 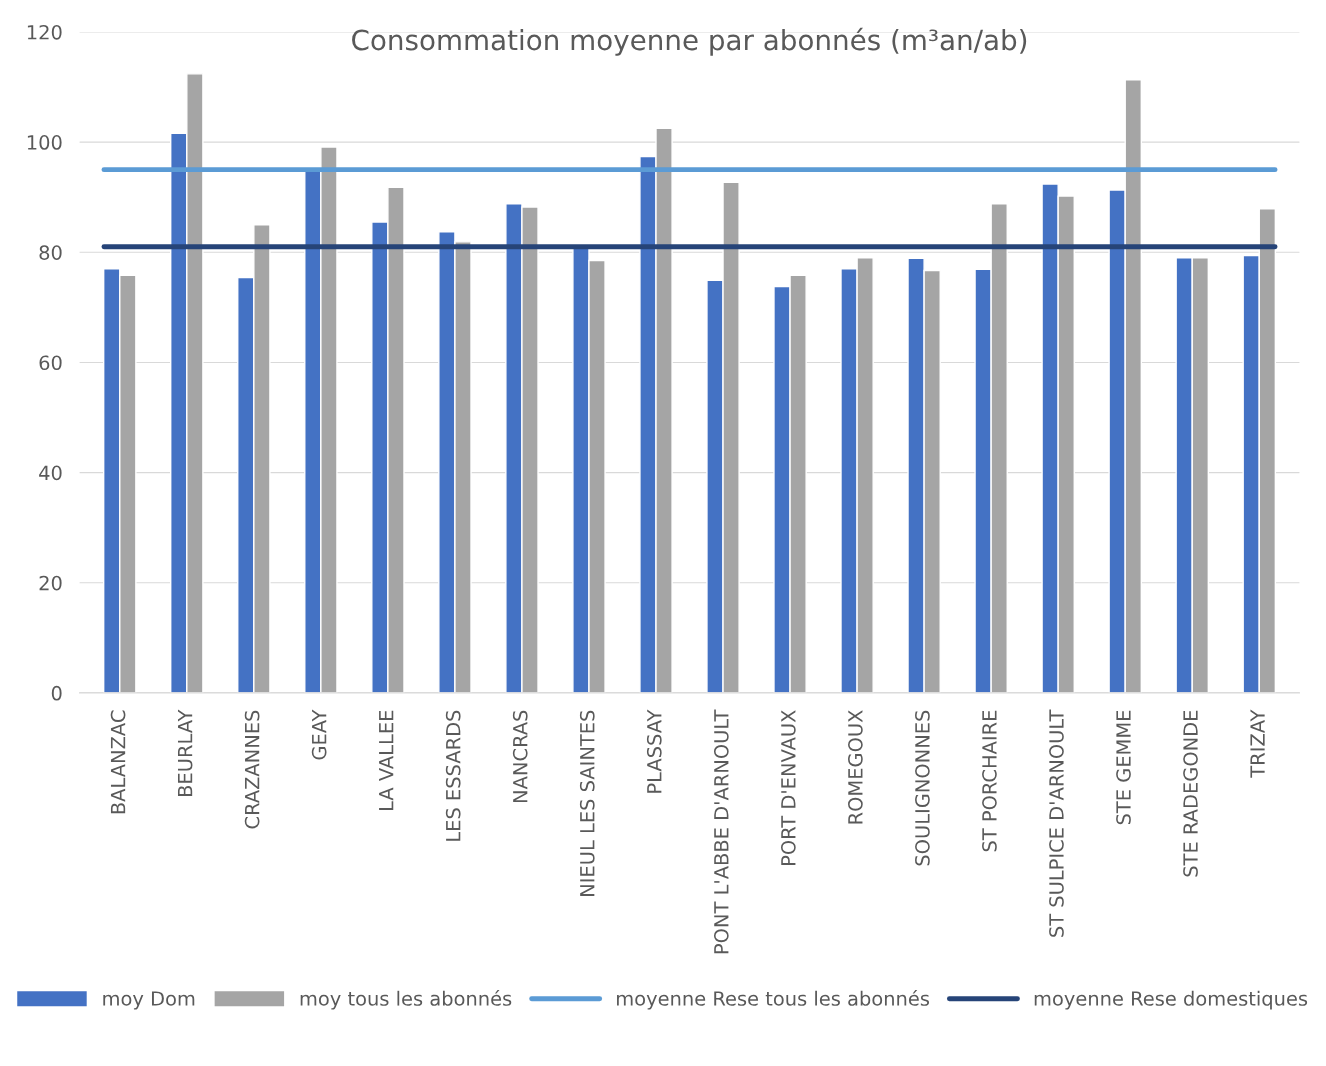 What do you see at coordinates (520, 756) in the screenshot?
I see `x-tick-label: NANCRAS` at bounding box center [520, 756].